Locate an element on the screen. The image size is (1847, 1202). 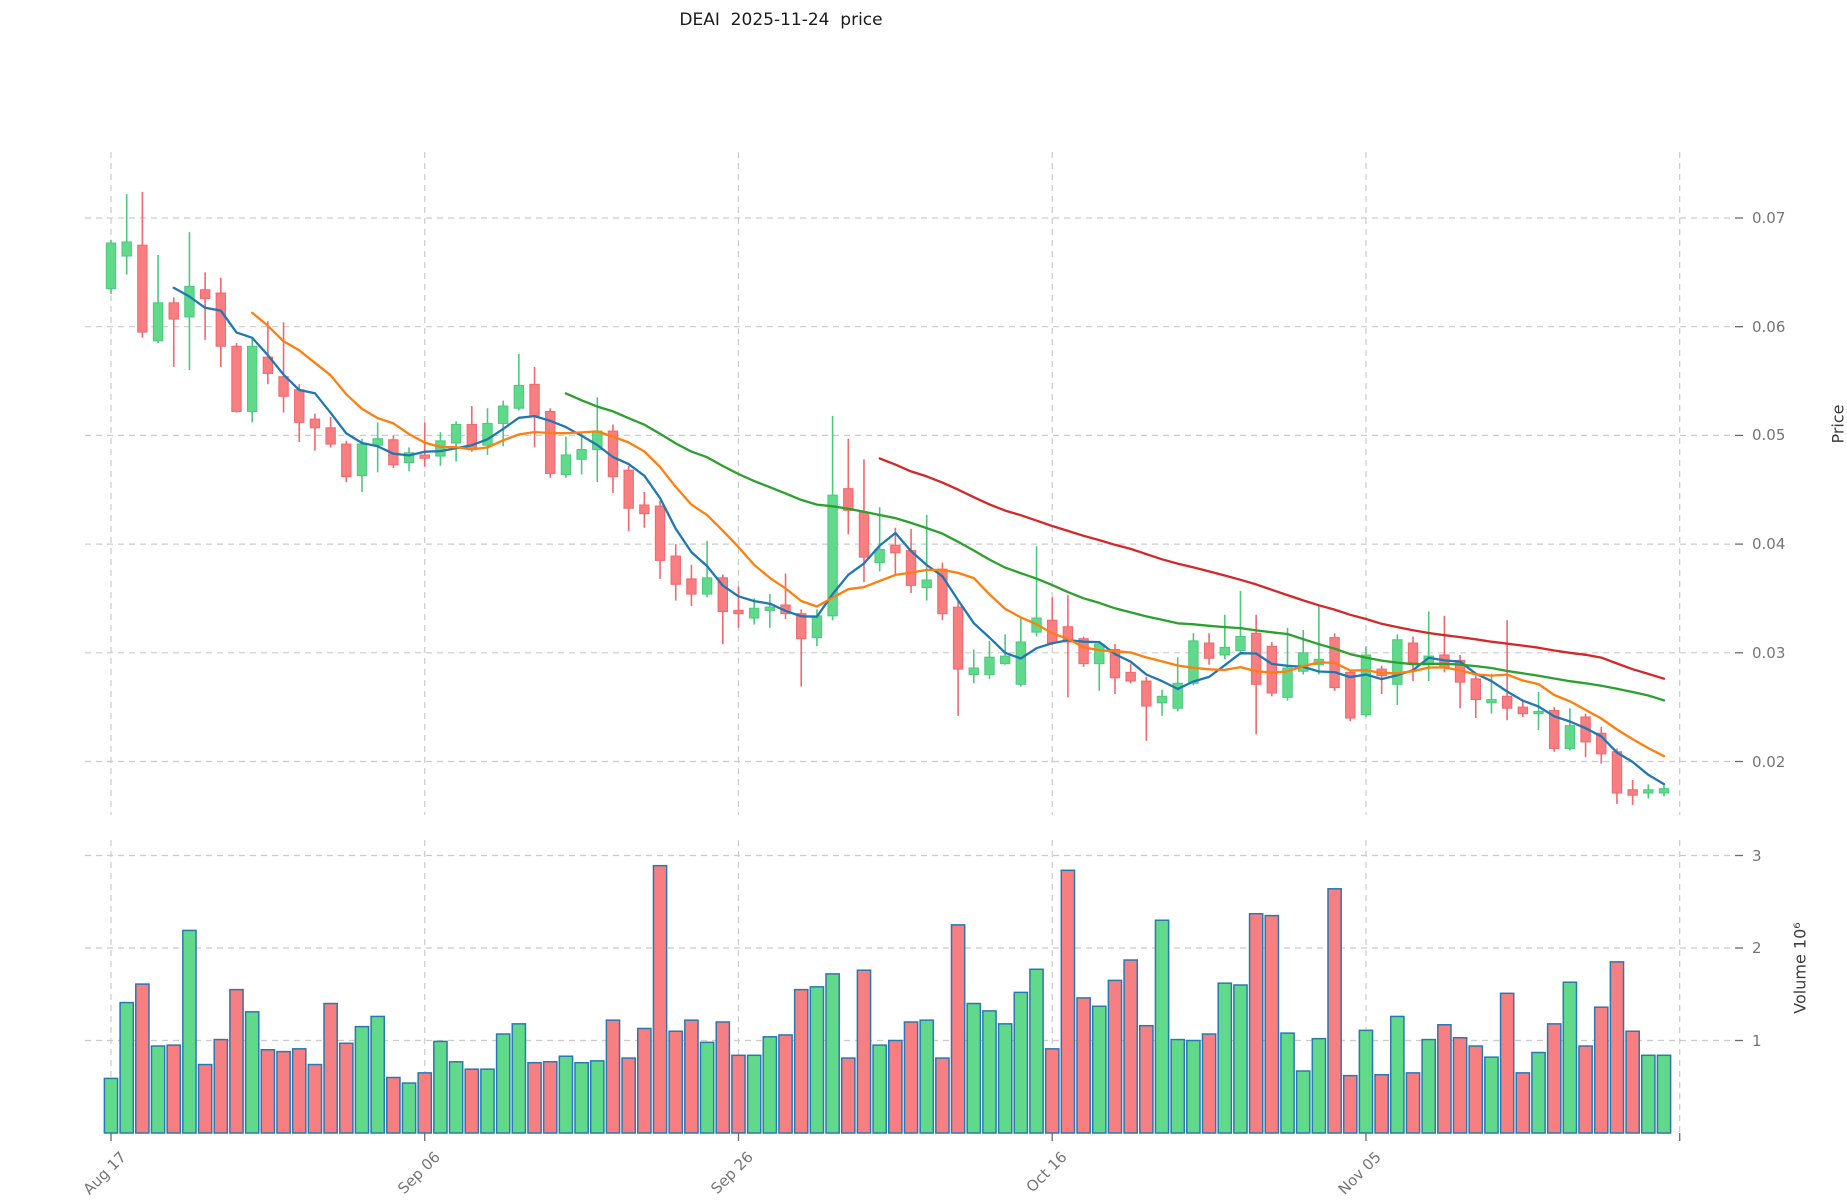
volume-tick-label: 3 is located at coordinates (1757, 855).